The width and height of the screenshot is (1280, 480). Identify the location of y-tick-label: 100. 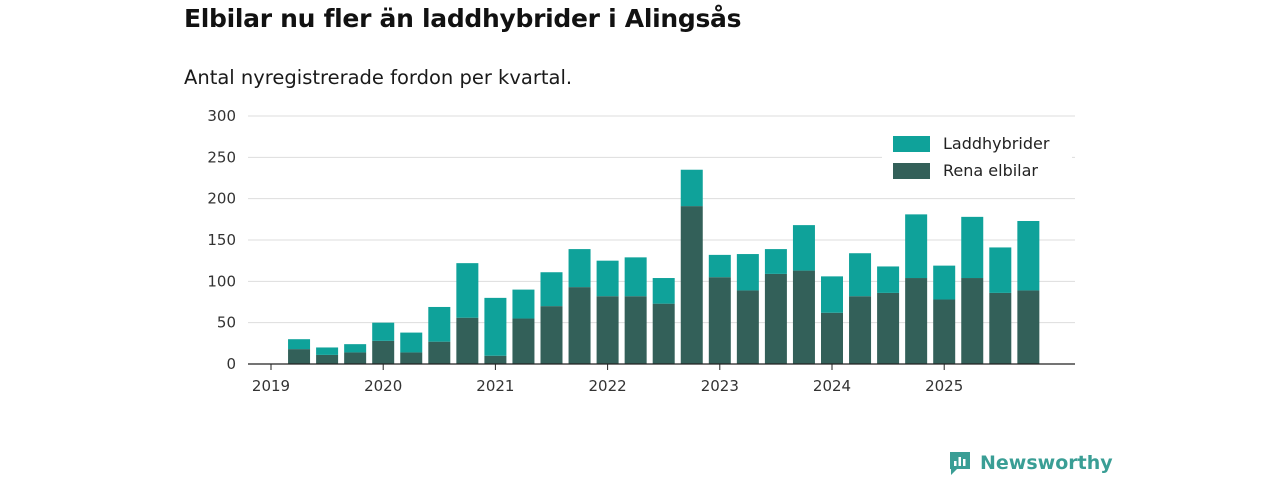
(221, 281).